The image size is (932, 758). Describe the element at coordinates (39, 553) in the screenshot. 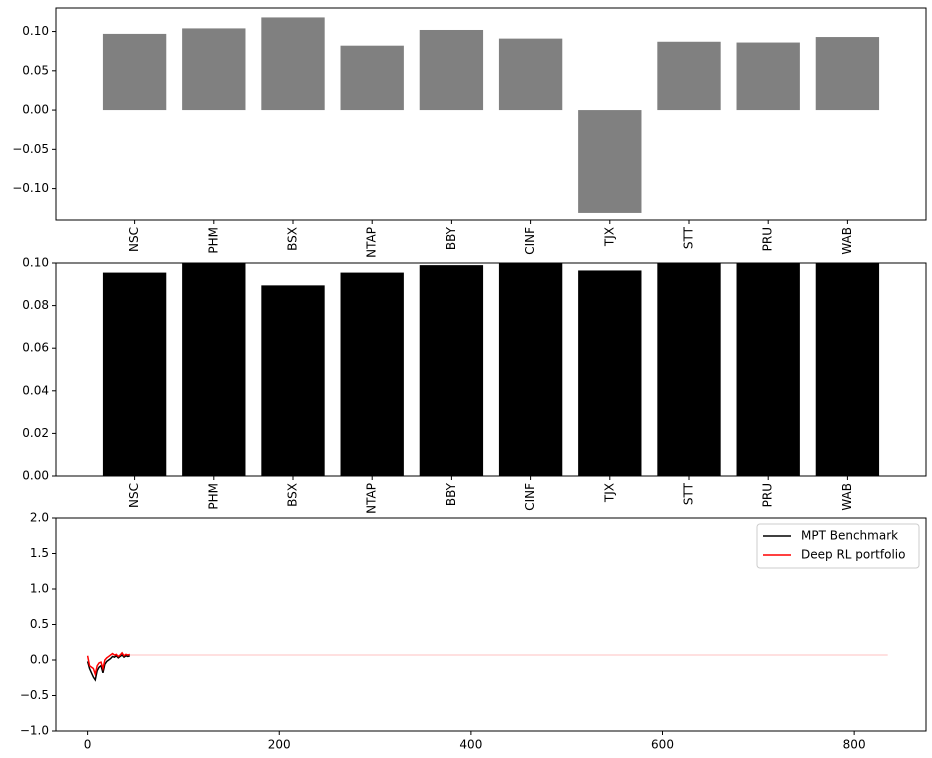

I see `y-tick-label: 1.5` at that location.